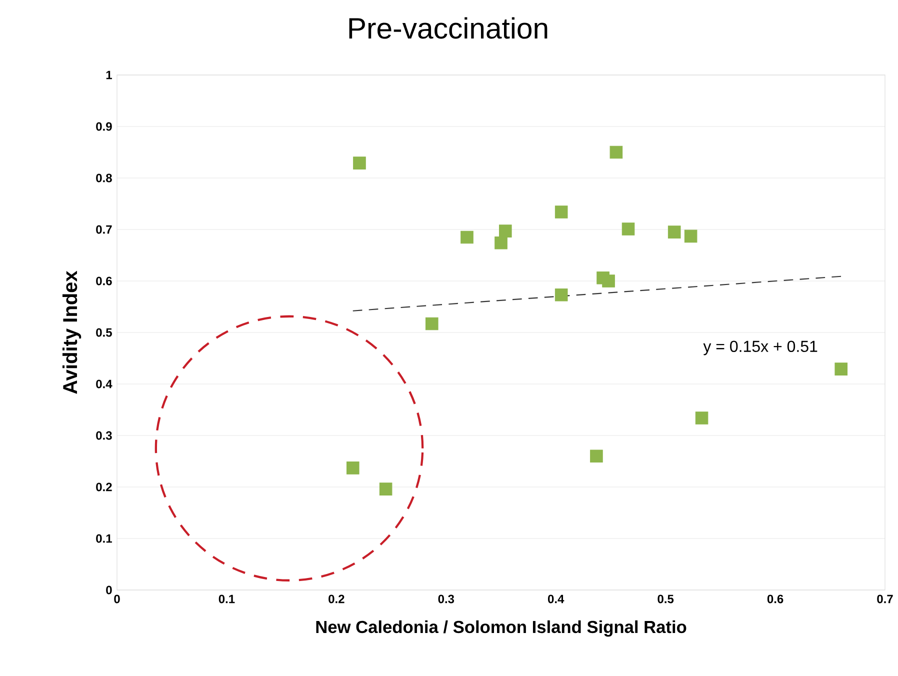  I want to click on y-tick-label: 0, so click(109, 590).